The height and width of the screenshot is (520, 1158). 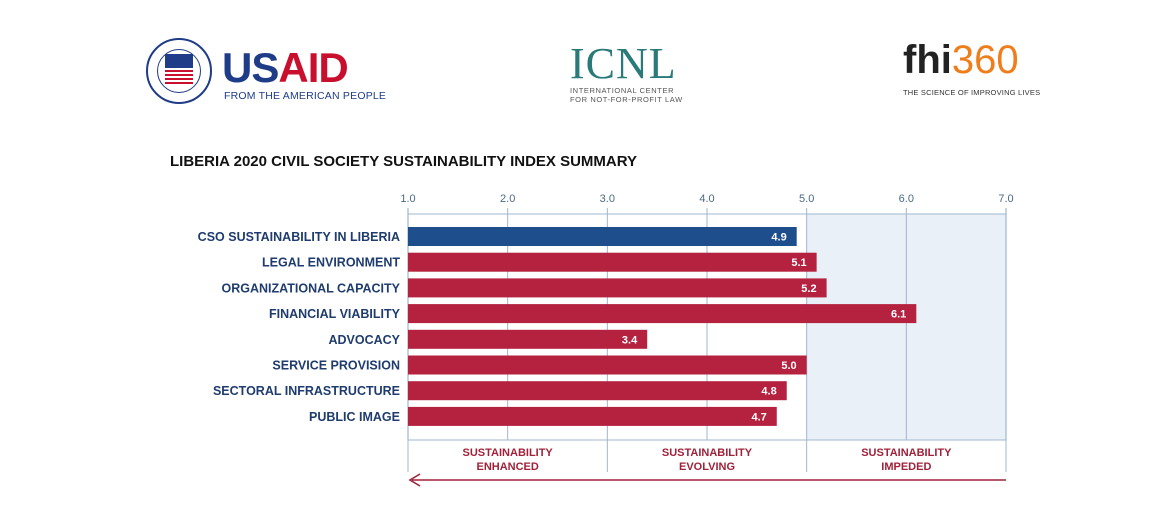 What do you see at coordinates (806, 199) in the screenshot?
I see `x-tick-label: 5.0` at bounding box center [806, 199].